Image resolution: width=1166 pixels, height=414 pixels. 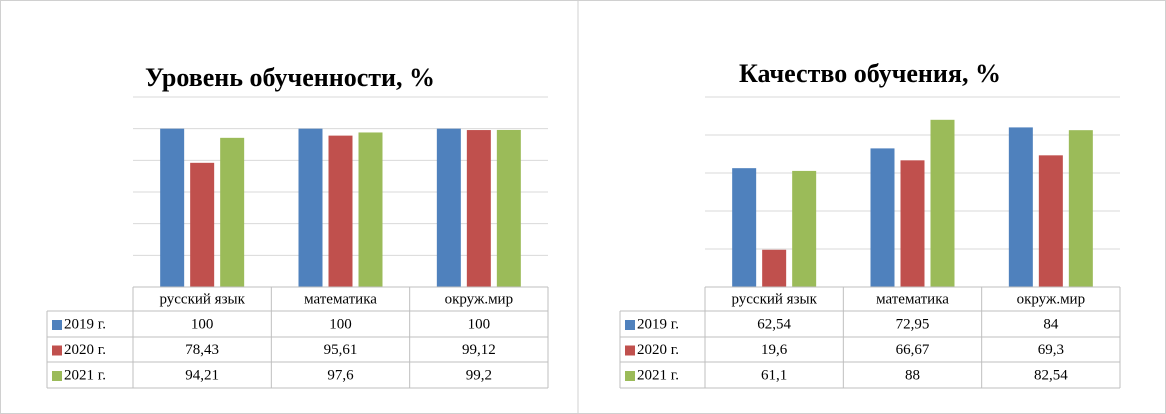 I want to click on table-value: 72,95, so click(x=913, y=324).